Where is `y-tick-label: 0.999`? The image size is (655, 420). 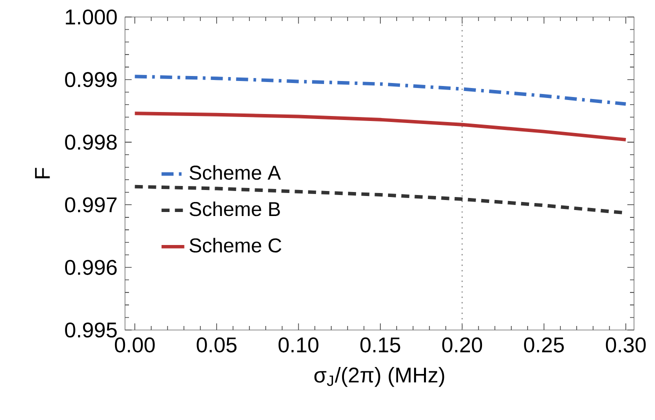
y-tick-label: 0.999 is located at coordinates (91, 80).